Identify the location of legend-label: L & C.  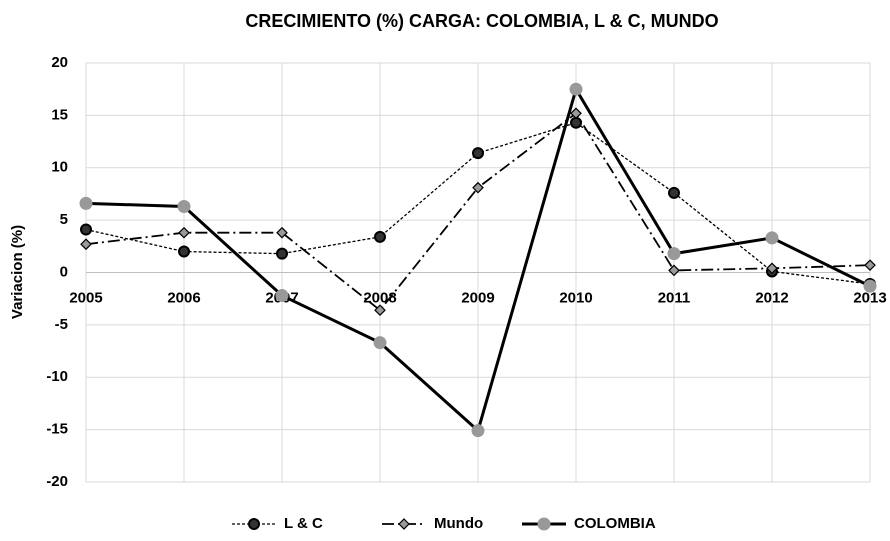
(303, 523).